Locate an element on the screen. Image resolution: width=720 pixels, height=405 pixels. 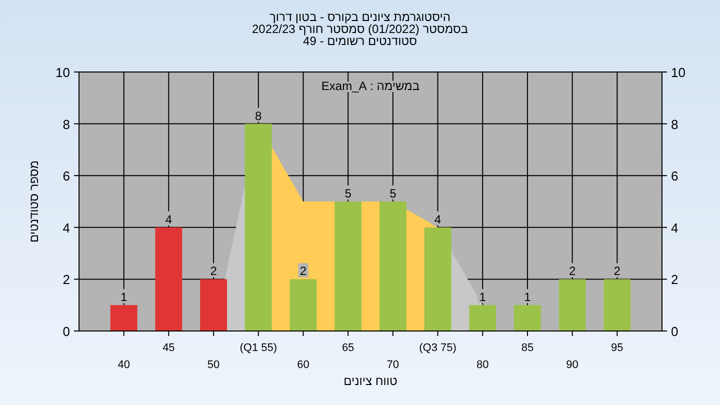
y-tick-label: 6 is located at coordinates (66, 176).